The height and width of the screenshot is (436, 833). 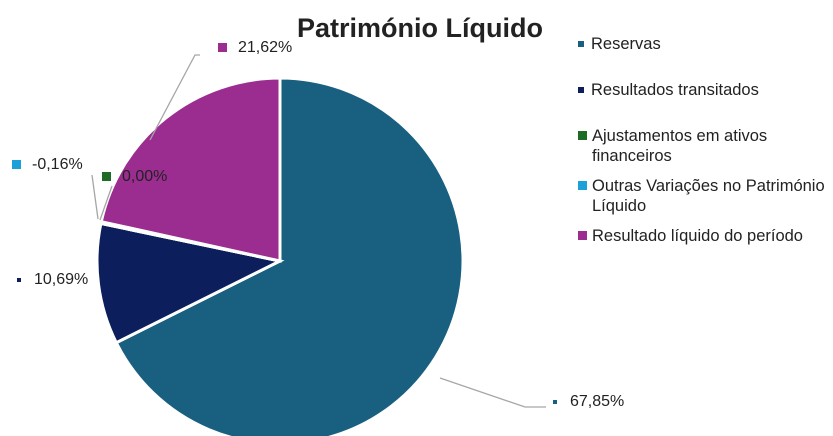 What do you see at coordinates (675, 90) in the screenshot?
I see `legend-label: Resultados transitados` at bounding box center [675, 90].